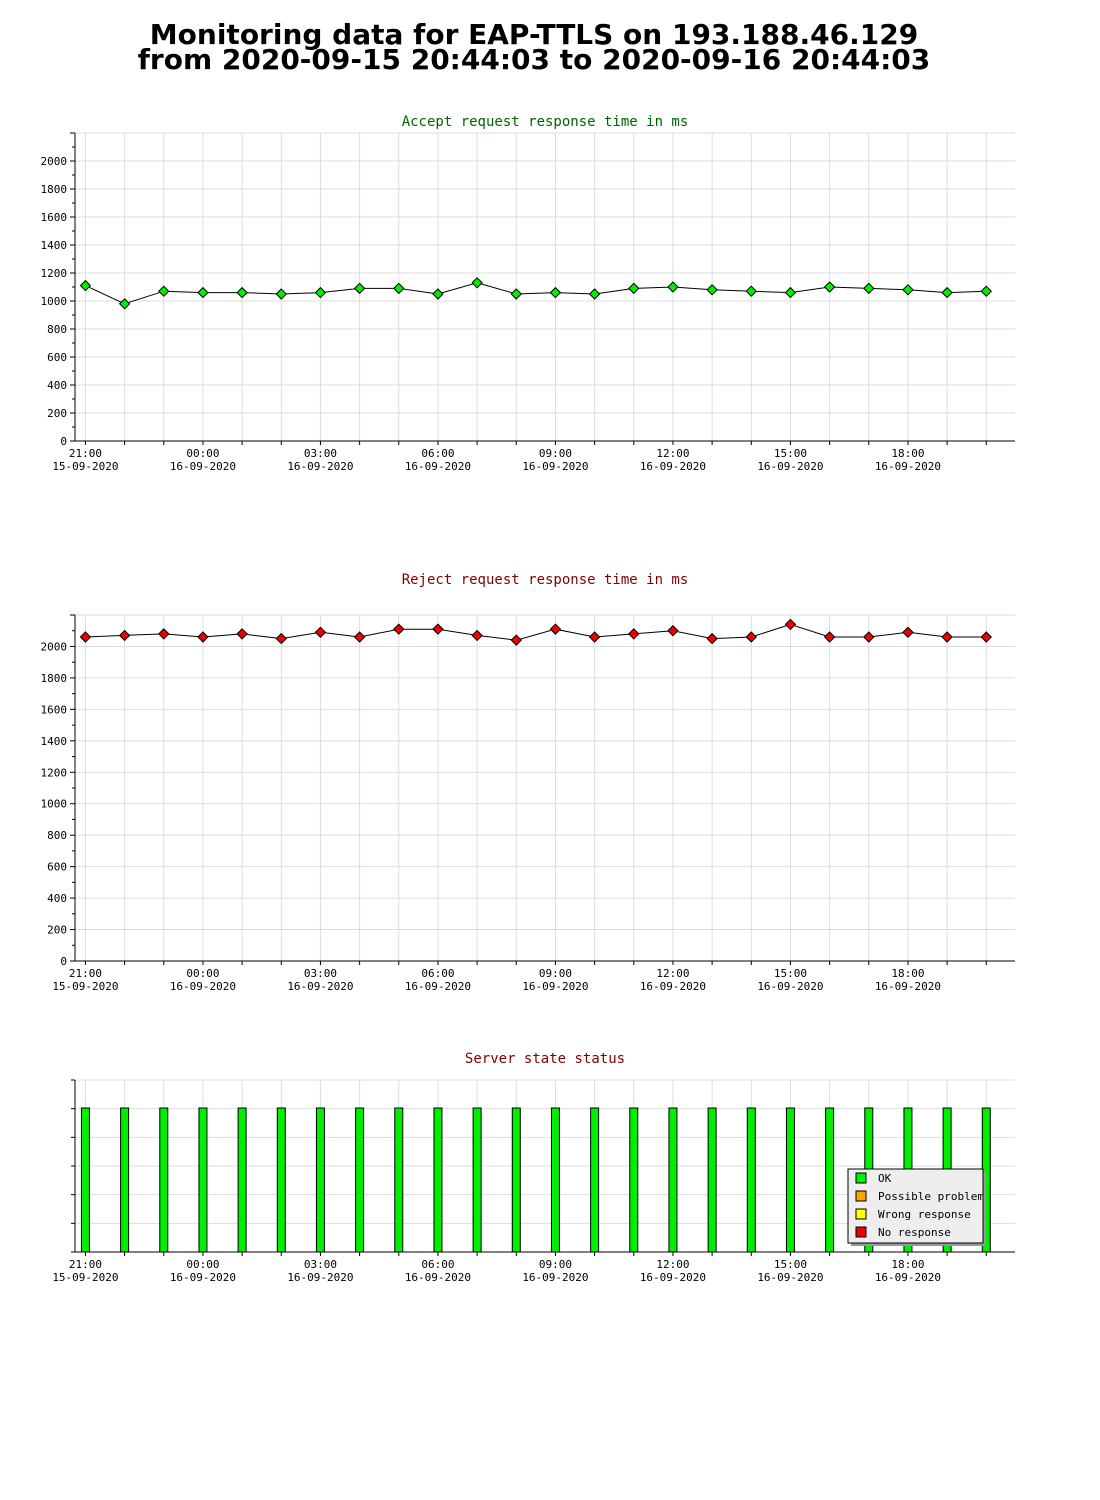 The width and height of the screenshot is (1100, 1500). Describe the element at coordinates (907, 453) in the screenshot. I see `x-tick-label-time: 18:00` at that location.